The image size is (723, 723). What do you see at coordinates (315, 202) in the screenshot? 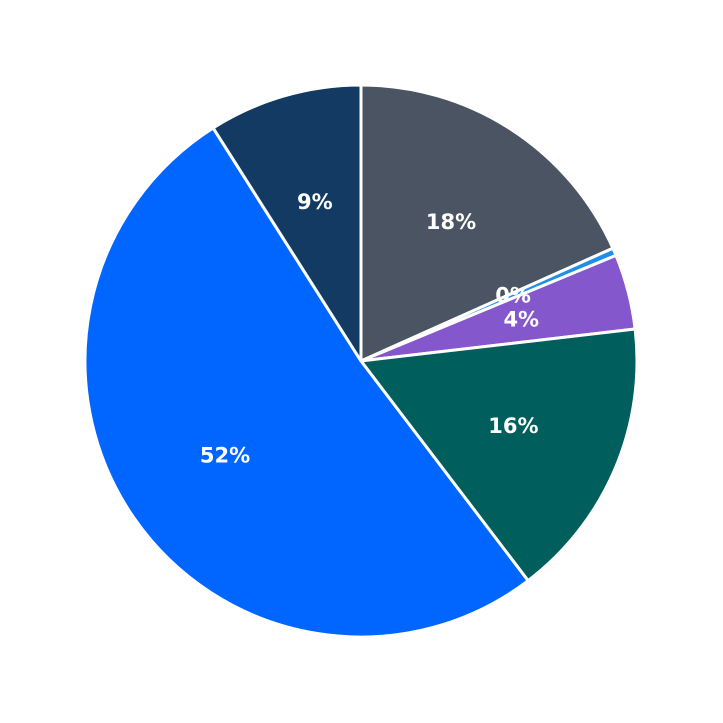
I see `slice-label-5: 9%` at bounding box center [315, 202].